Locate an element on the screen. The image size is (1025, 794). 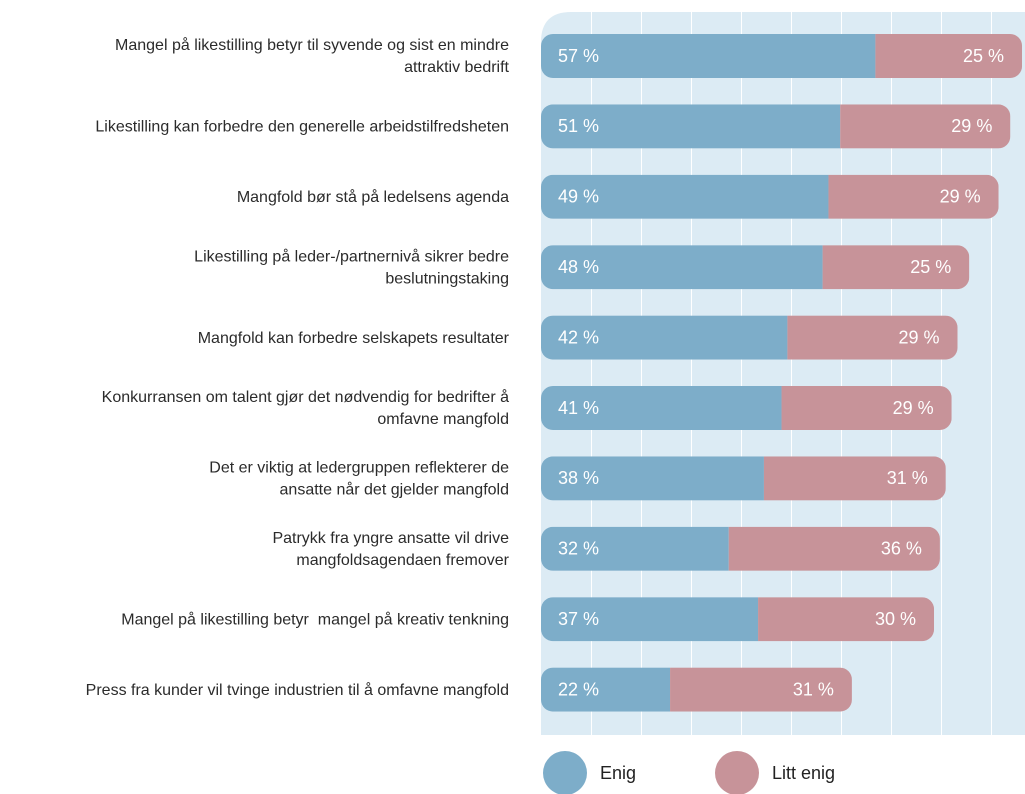
value-label: 57 % is located at coordinates (578, 56).